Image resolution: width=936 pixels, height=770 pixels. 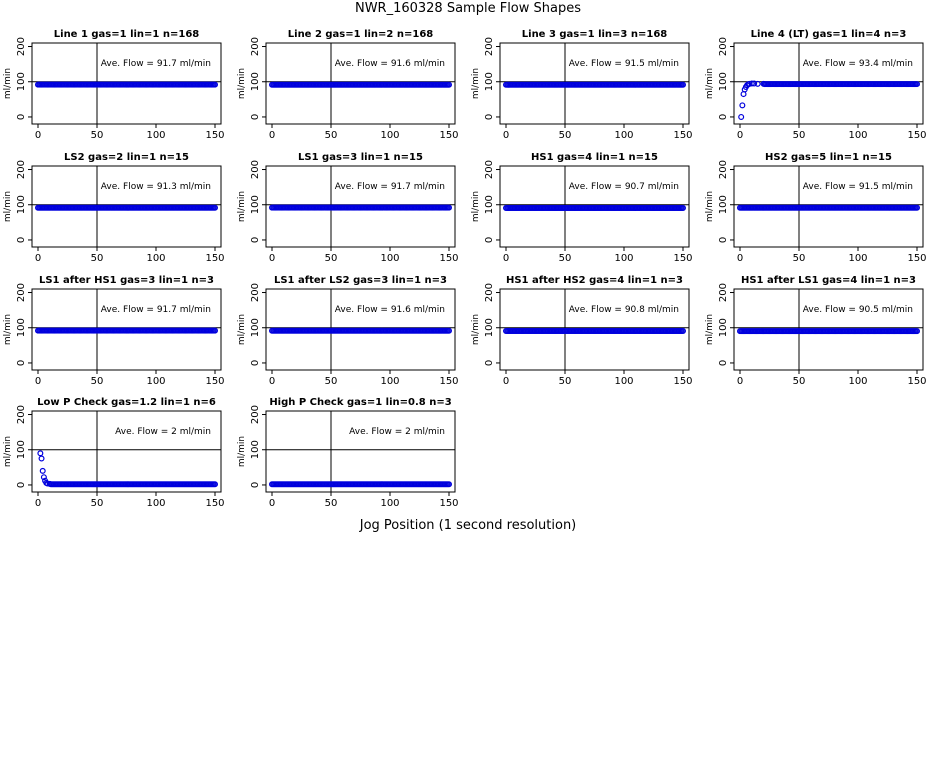 What do you see at coordinates (594, 157) in the screenshot?
I see `panel-title: HS1 gas=4 lin=1 n=15` at bounding box center [594, 157].